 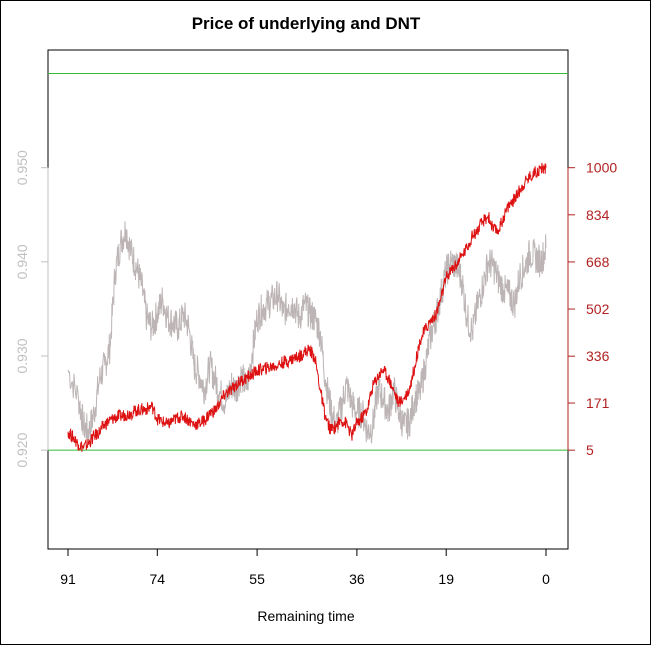 I want to click on x-tick-label-2: 55, so click(x=257, y=579).